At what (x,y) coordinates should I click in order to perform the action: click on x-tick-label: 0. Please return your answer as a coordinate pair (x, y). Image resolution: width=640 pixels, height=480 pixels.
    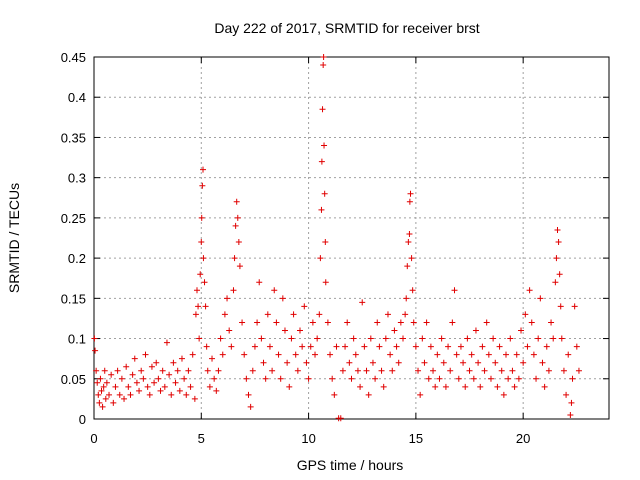
    Looking at the image, I should click on (93, 438).